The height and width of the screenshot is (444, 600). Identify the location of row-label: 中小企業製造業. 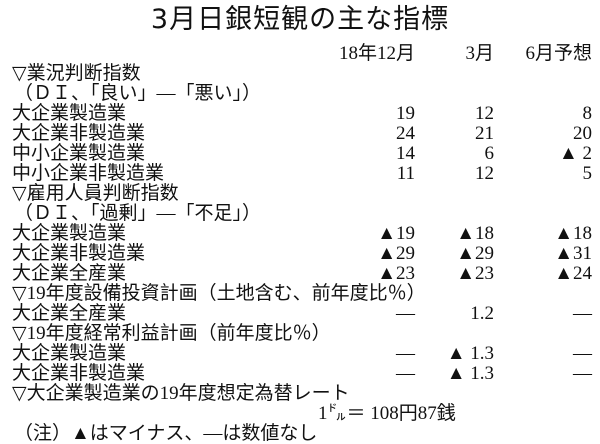
(79, 153).